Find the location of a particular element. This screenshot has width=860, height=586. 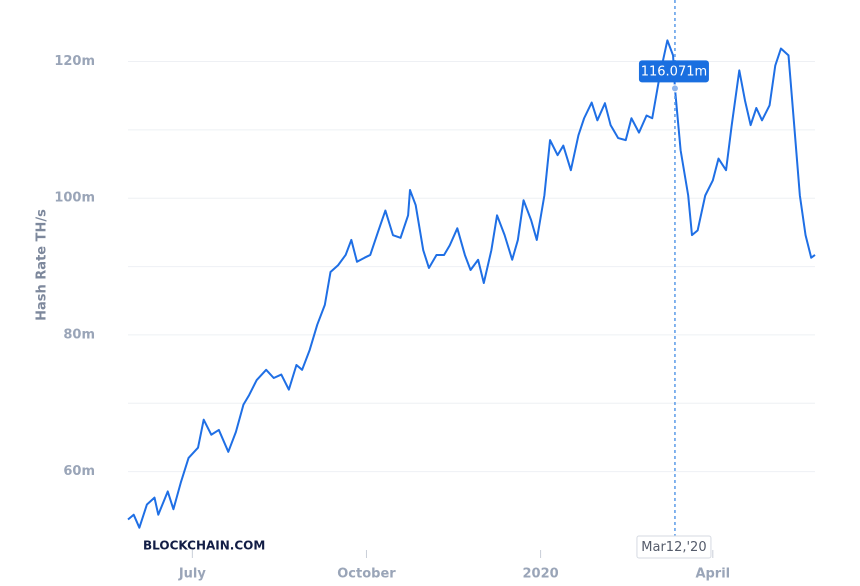

y-tick-label: 120m is located at coordinates (74, 61).